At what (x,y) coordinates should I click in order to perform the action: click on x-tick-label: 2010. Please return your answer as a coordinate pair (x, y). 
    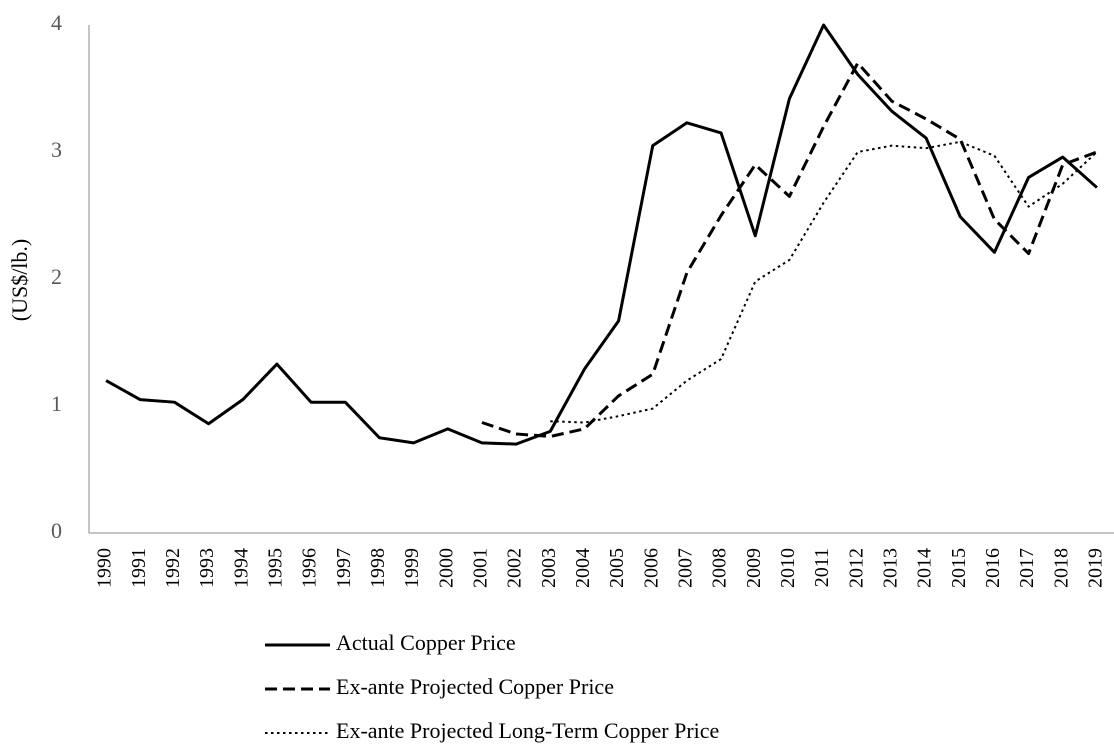
    Looking at the image, I should click on (788, 568).